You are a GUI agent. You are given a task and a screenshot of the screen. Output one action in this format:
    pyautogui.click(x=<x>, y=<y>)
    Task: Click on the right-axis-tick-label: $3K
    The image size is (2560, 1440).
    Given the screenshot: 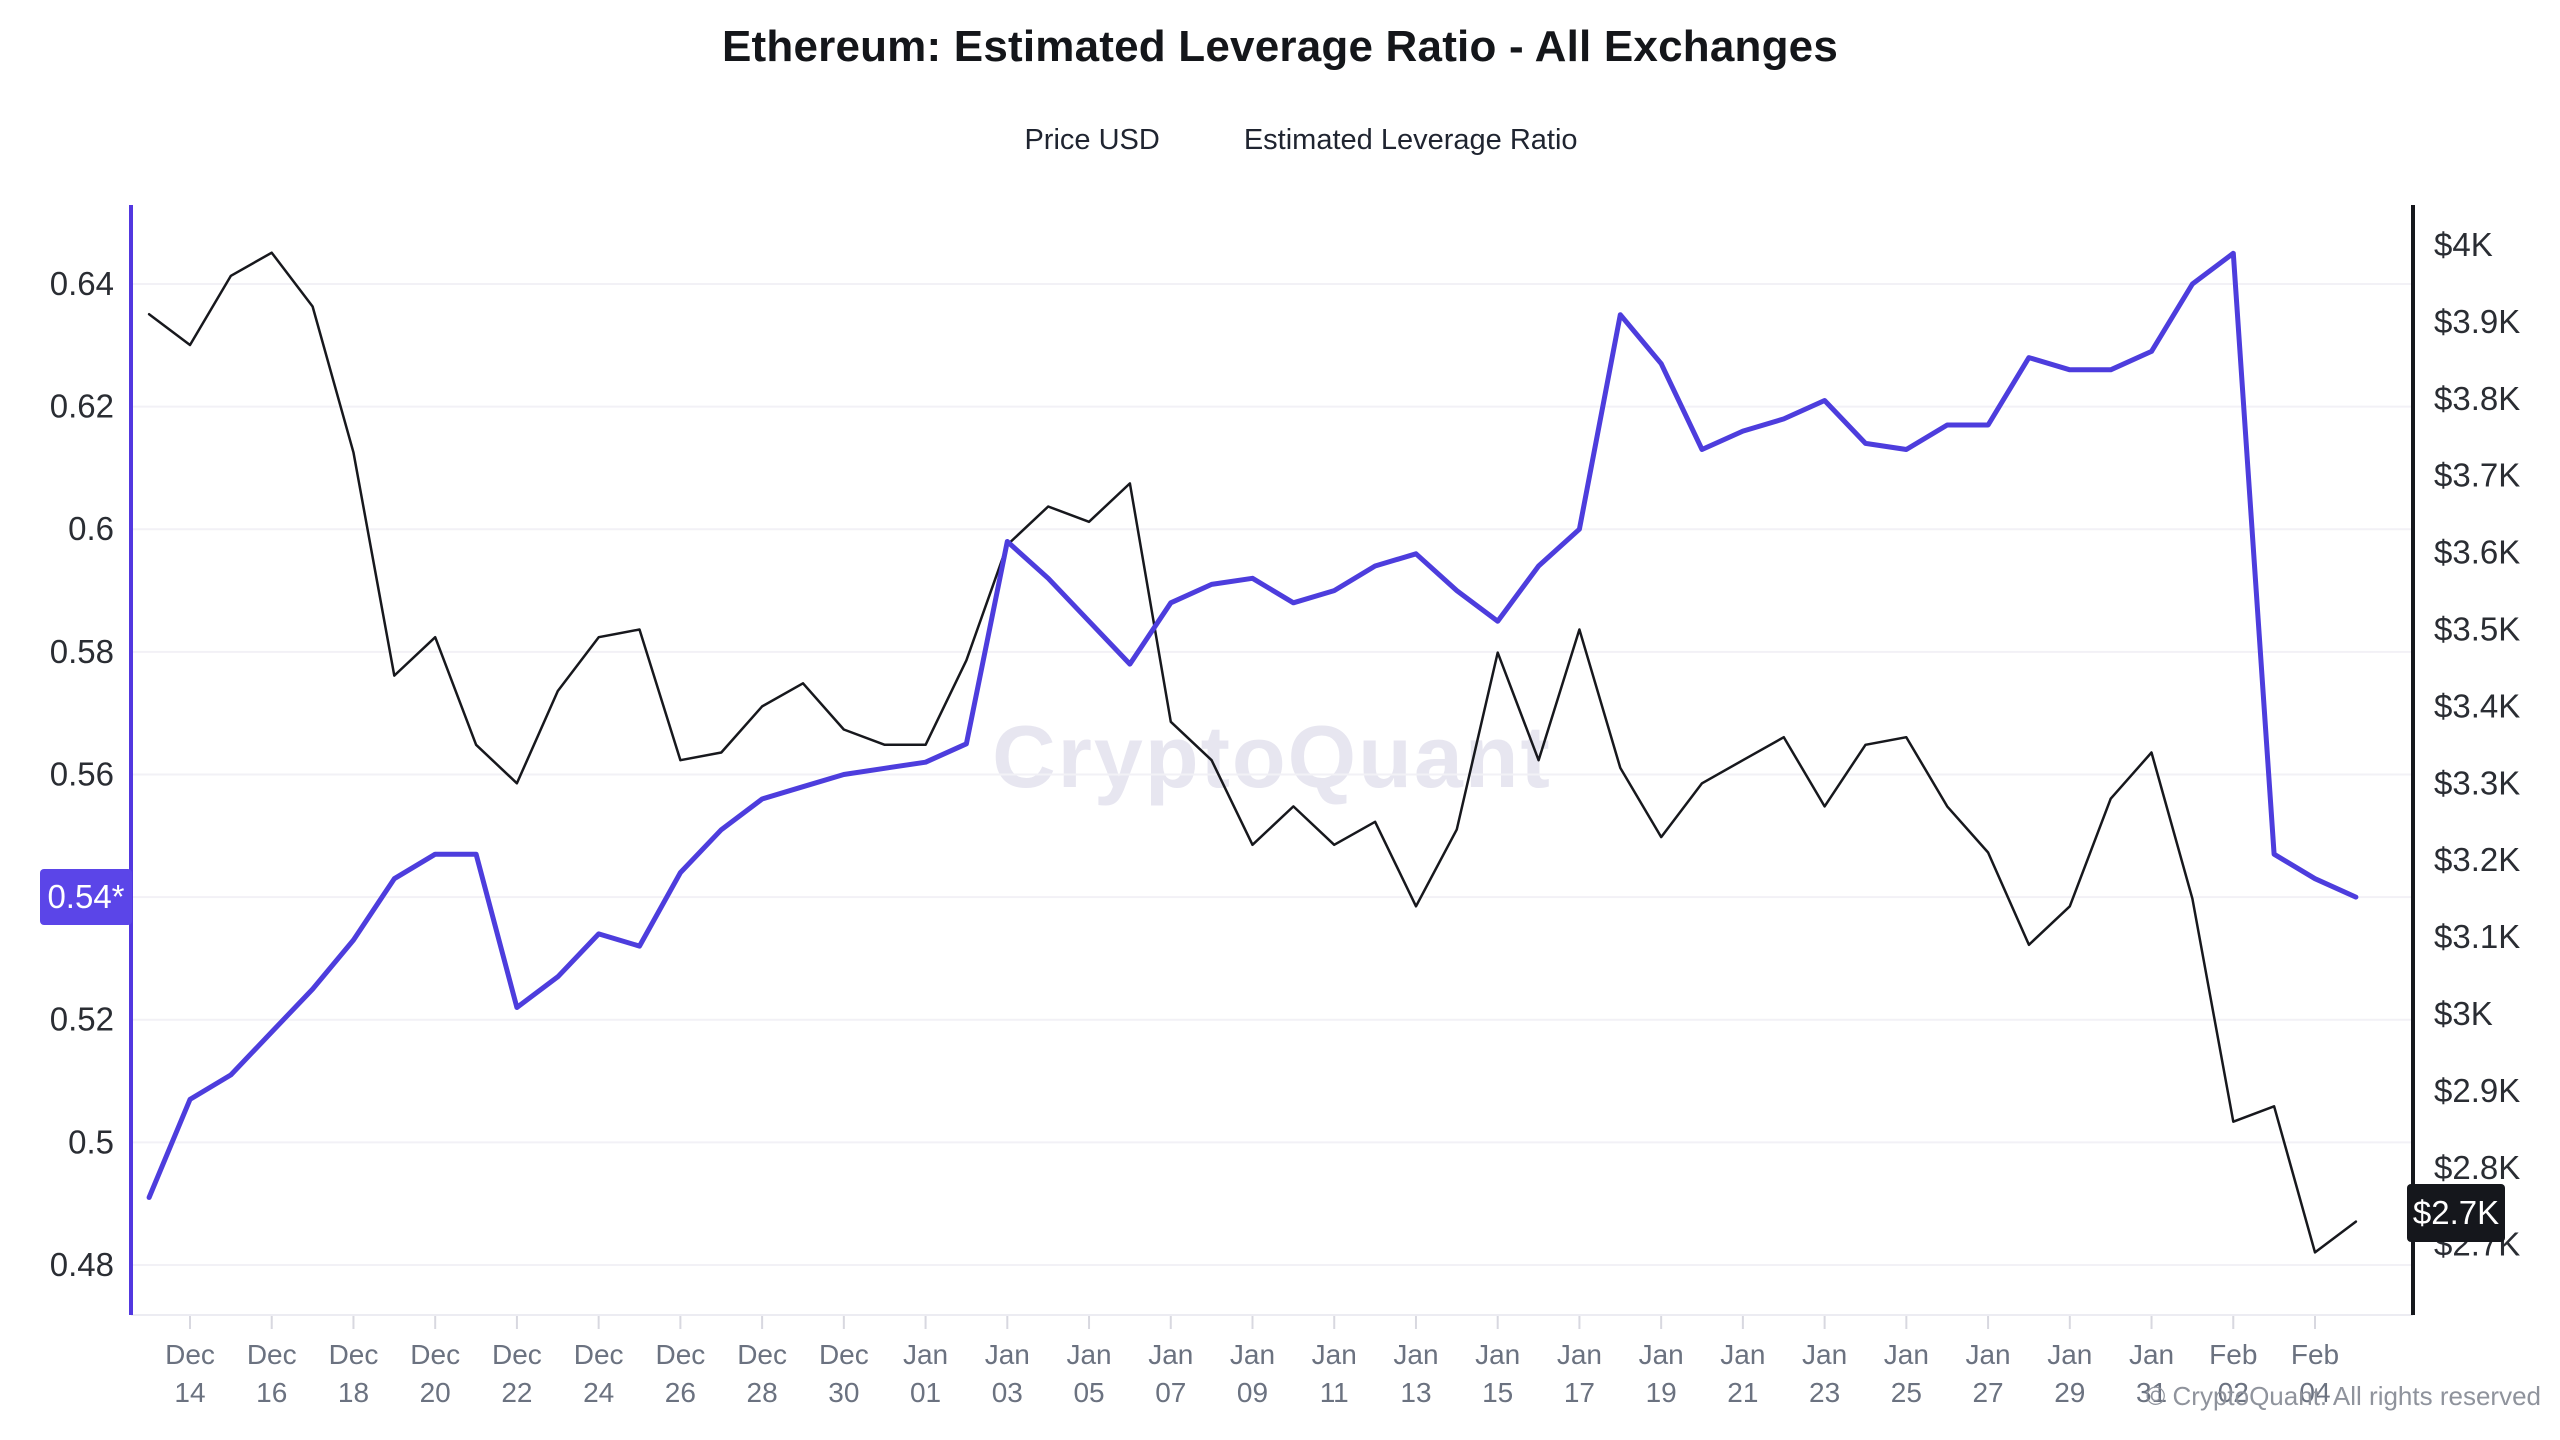 What is the action you would take?
    pyautogui.click(x=2463, y=1013)
    